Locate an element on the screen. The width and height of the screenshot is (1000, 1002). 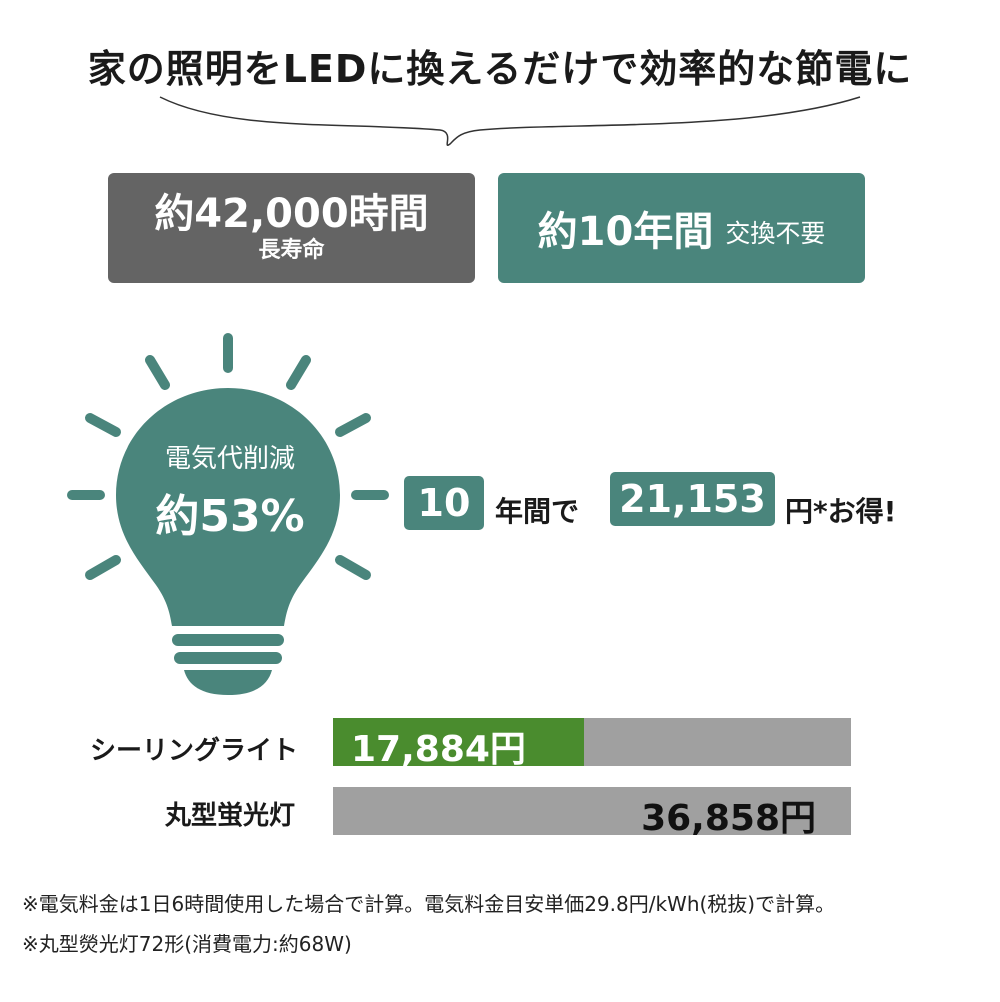
headline: 家の照明をLEDに換えるだけで効率的な節電に is located at coordinates (500, 69).